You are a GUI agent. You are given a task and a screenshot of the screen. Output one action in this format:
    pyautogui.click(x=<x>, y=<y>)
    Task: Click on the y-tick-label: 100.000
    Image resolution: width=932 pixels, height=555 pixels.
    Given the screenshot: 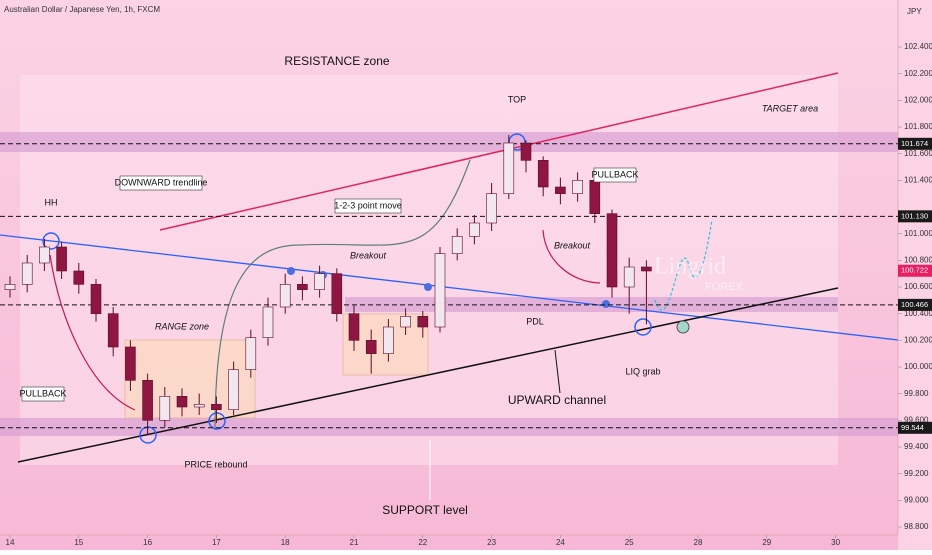 What is the action you would take?
    pyautogui.click(x=918, y=366)
    